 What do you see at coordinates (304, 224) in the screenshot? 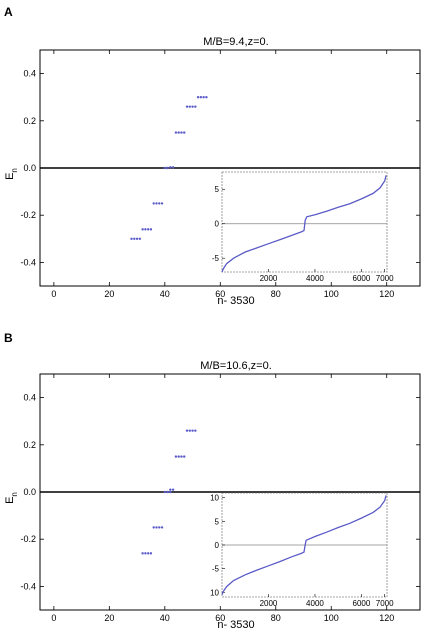
I see `panel-a-inset-curve` at bounding box center [304, 224].